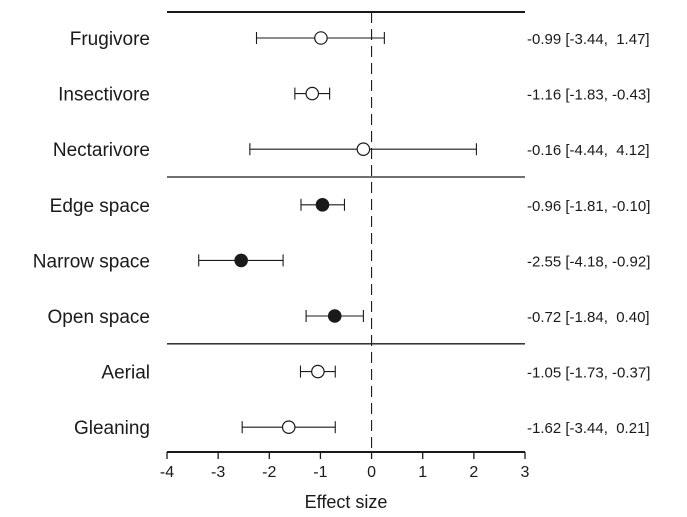 The image size is (687, 517). Describe the element at coordinates (362, 428) in the screenshot. I see `forest-row: Gleaning -1.62 [-3.44, 0.21]` at that location.